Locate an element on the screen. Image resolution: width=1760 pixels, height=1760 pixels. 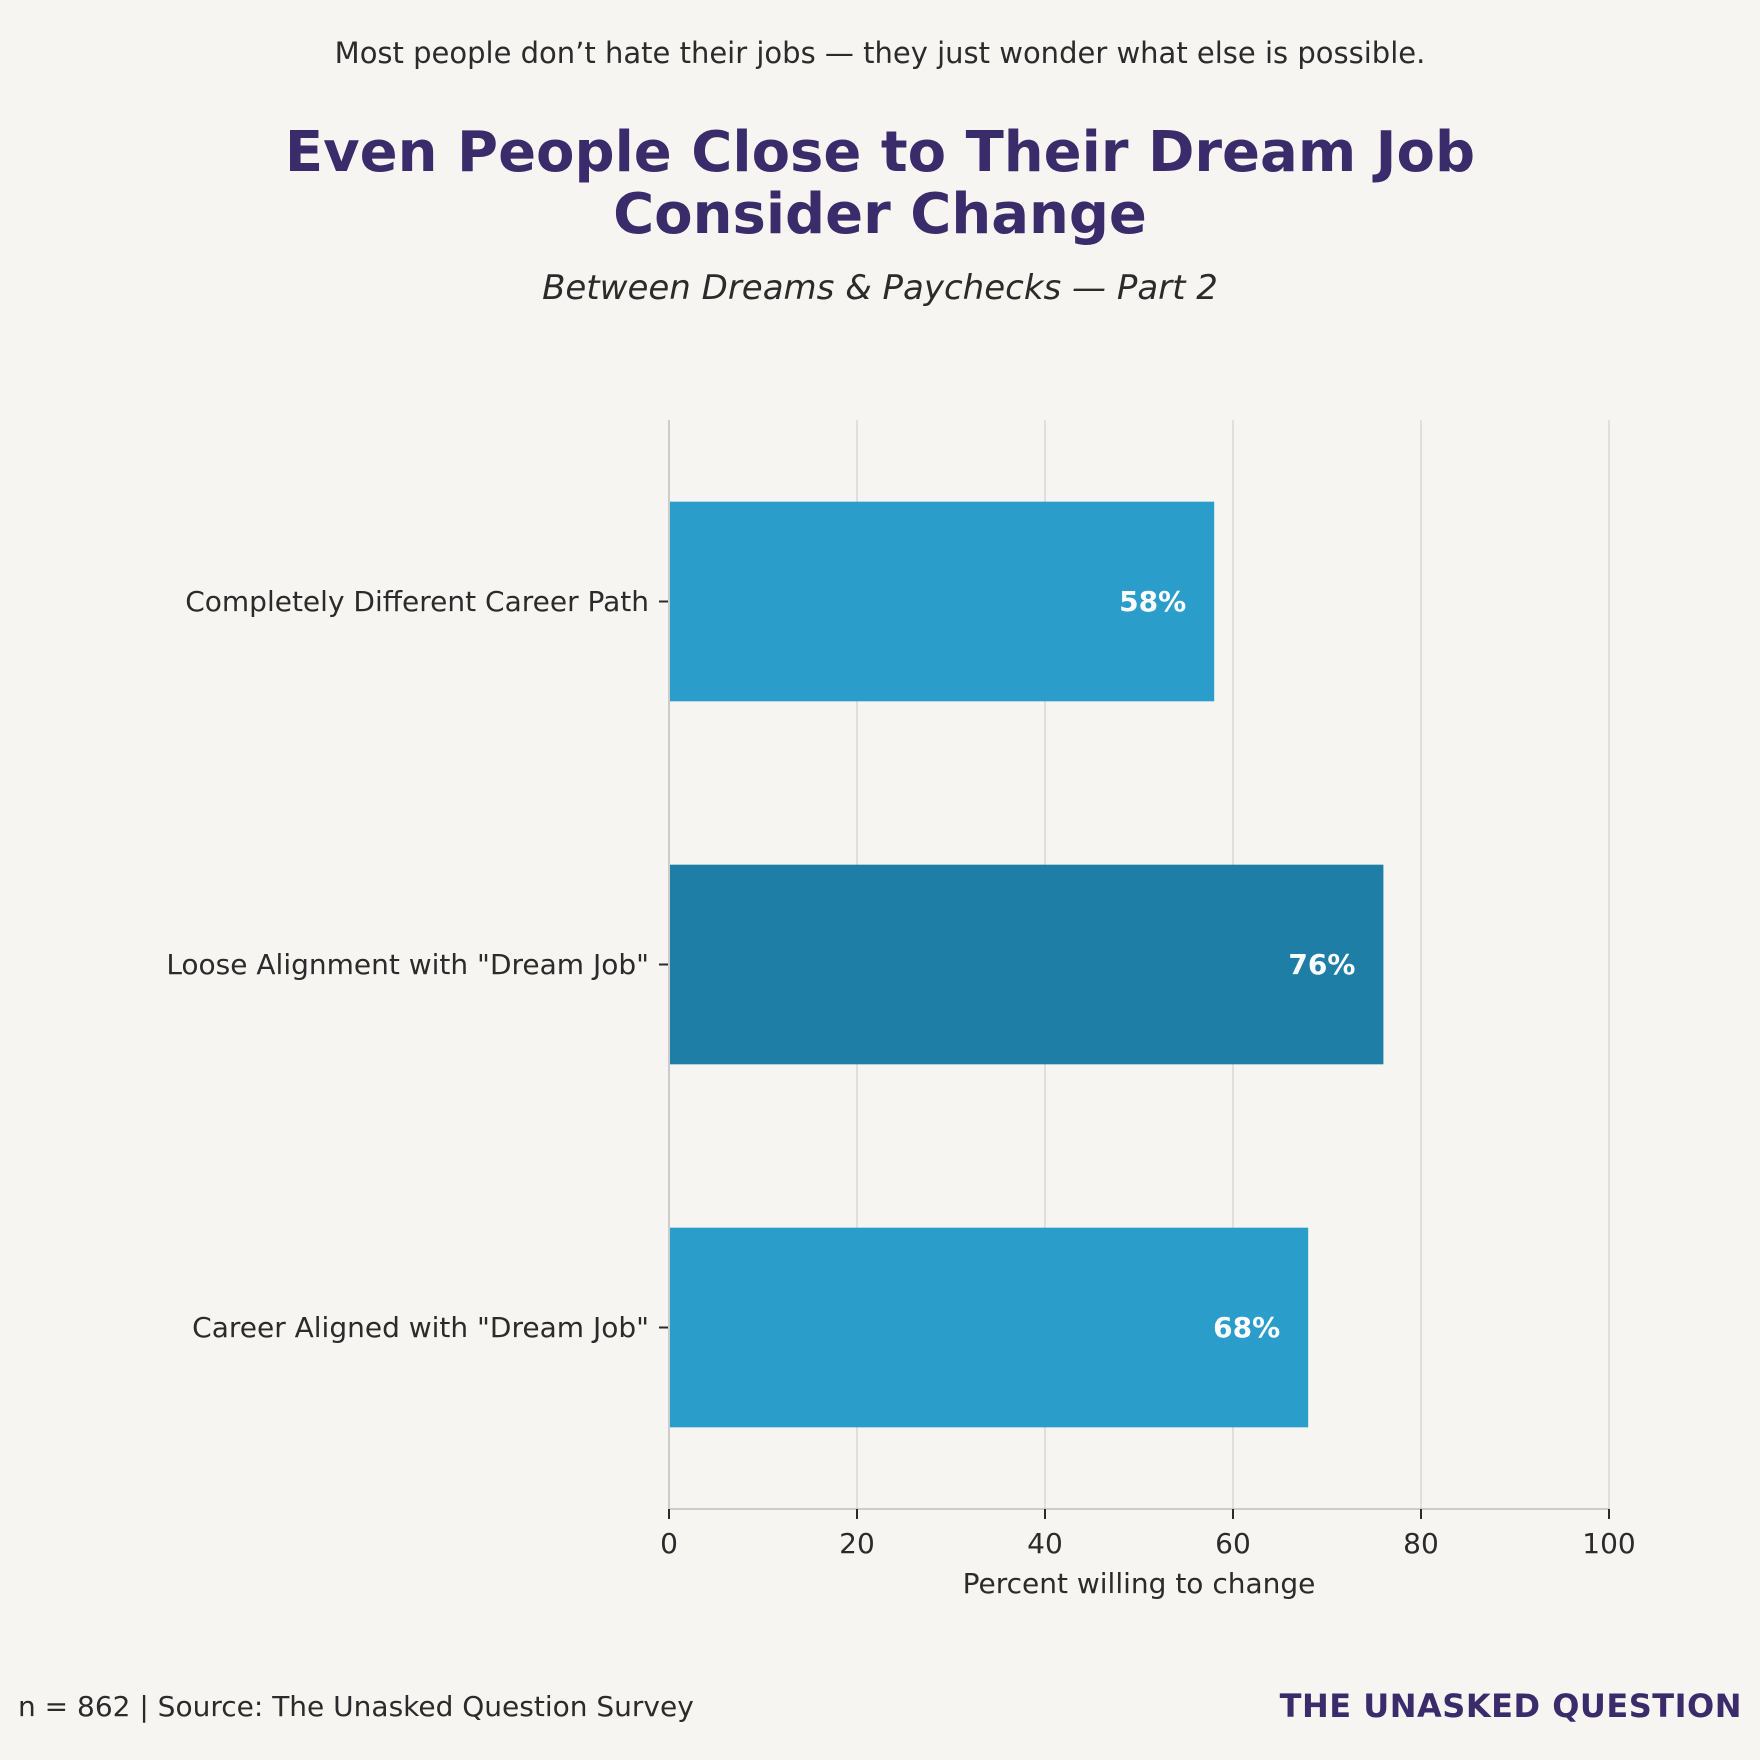
x-tick-label: 100 is located at coordinates (1608, 1543).